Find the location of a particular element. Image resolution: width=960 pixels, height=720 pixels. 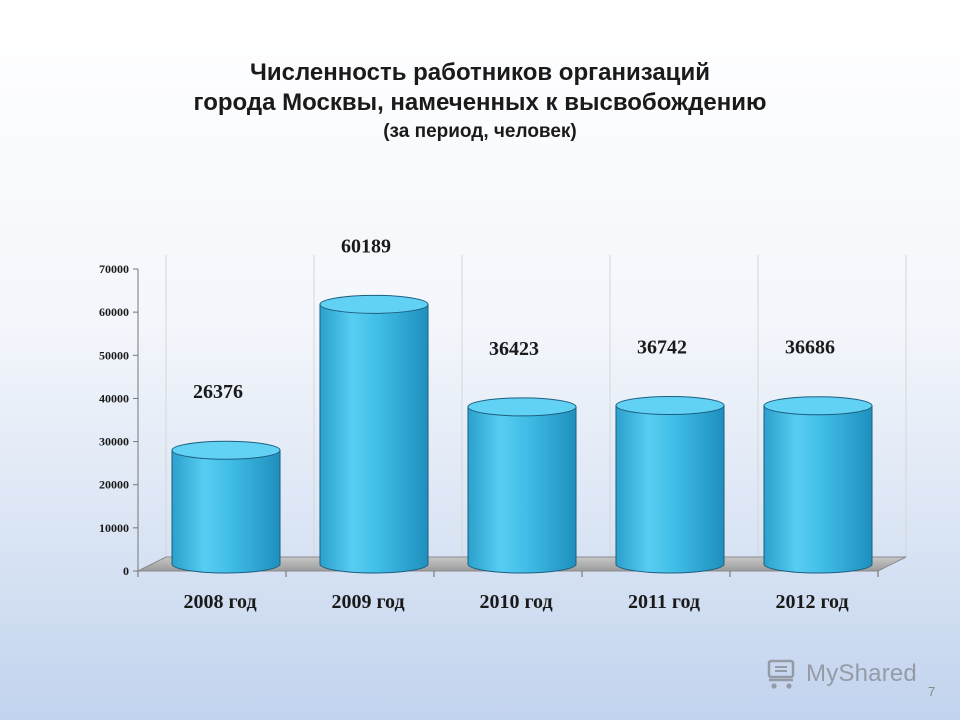

y-tick-label: 20000 is located at coordinates (114, 485).